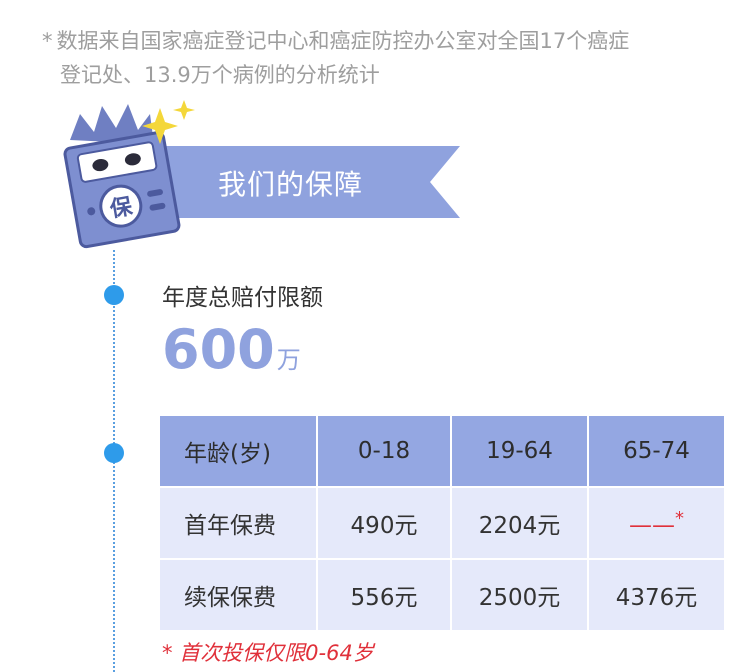  What do you see at coordinates (242, 298) in the screenshot?
I see `annual-limit-label: 年度总赔付限额` at bounding box center [242, 298].